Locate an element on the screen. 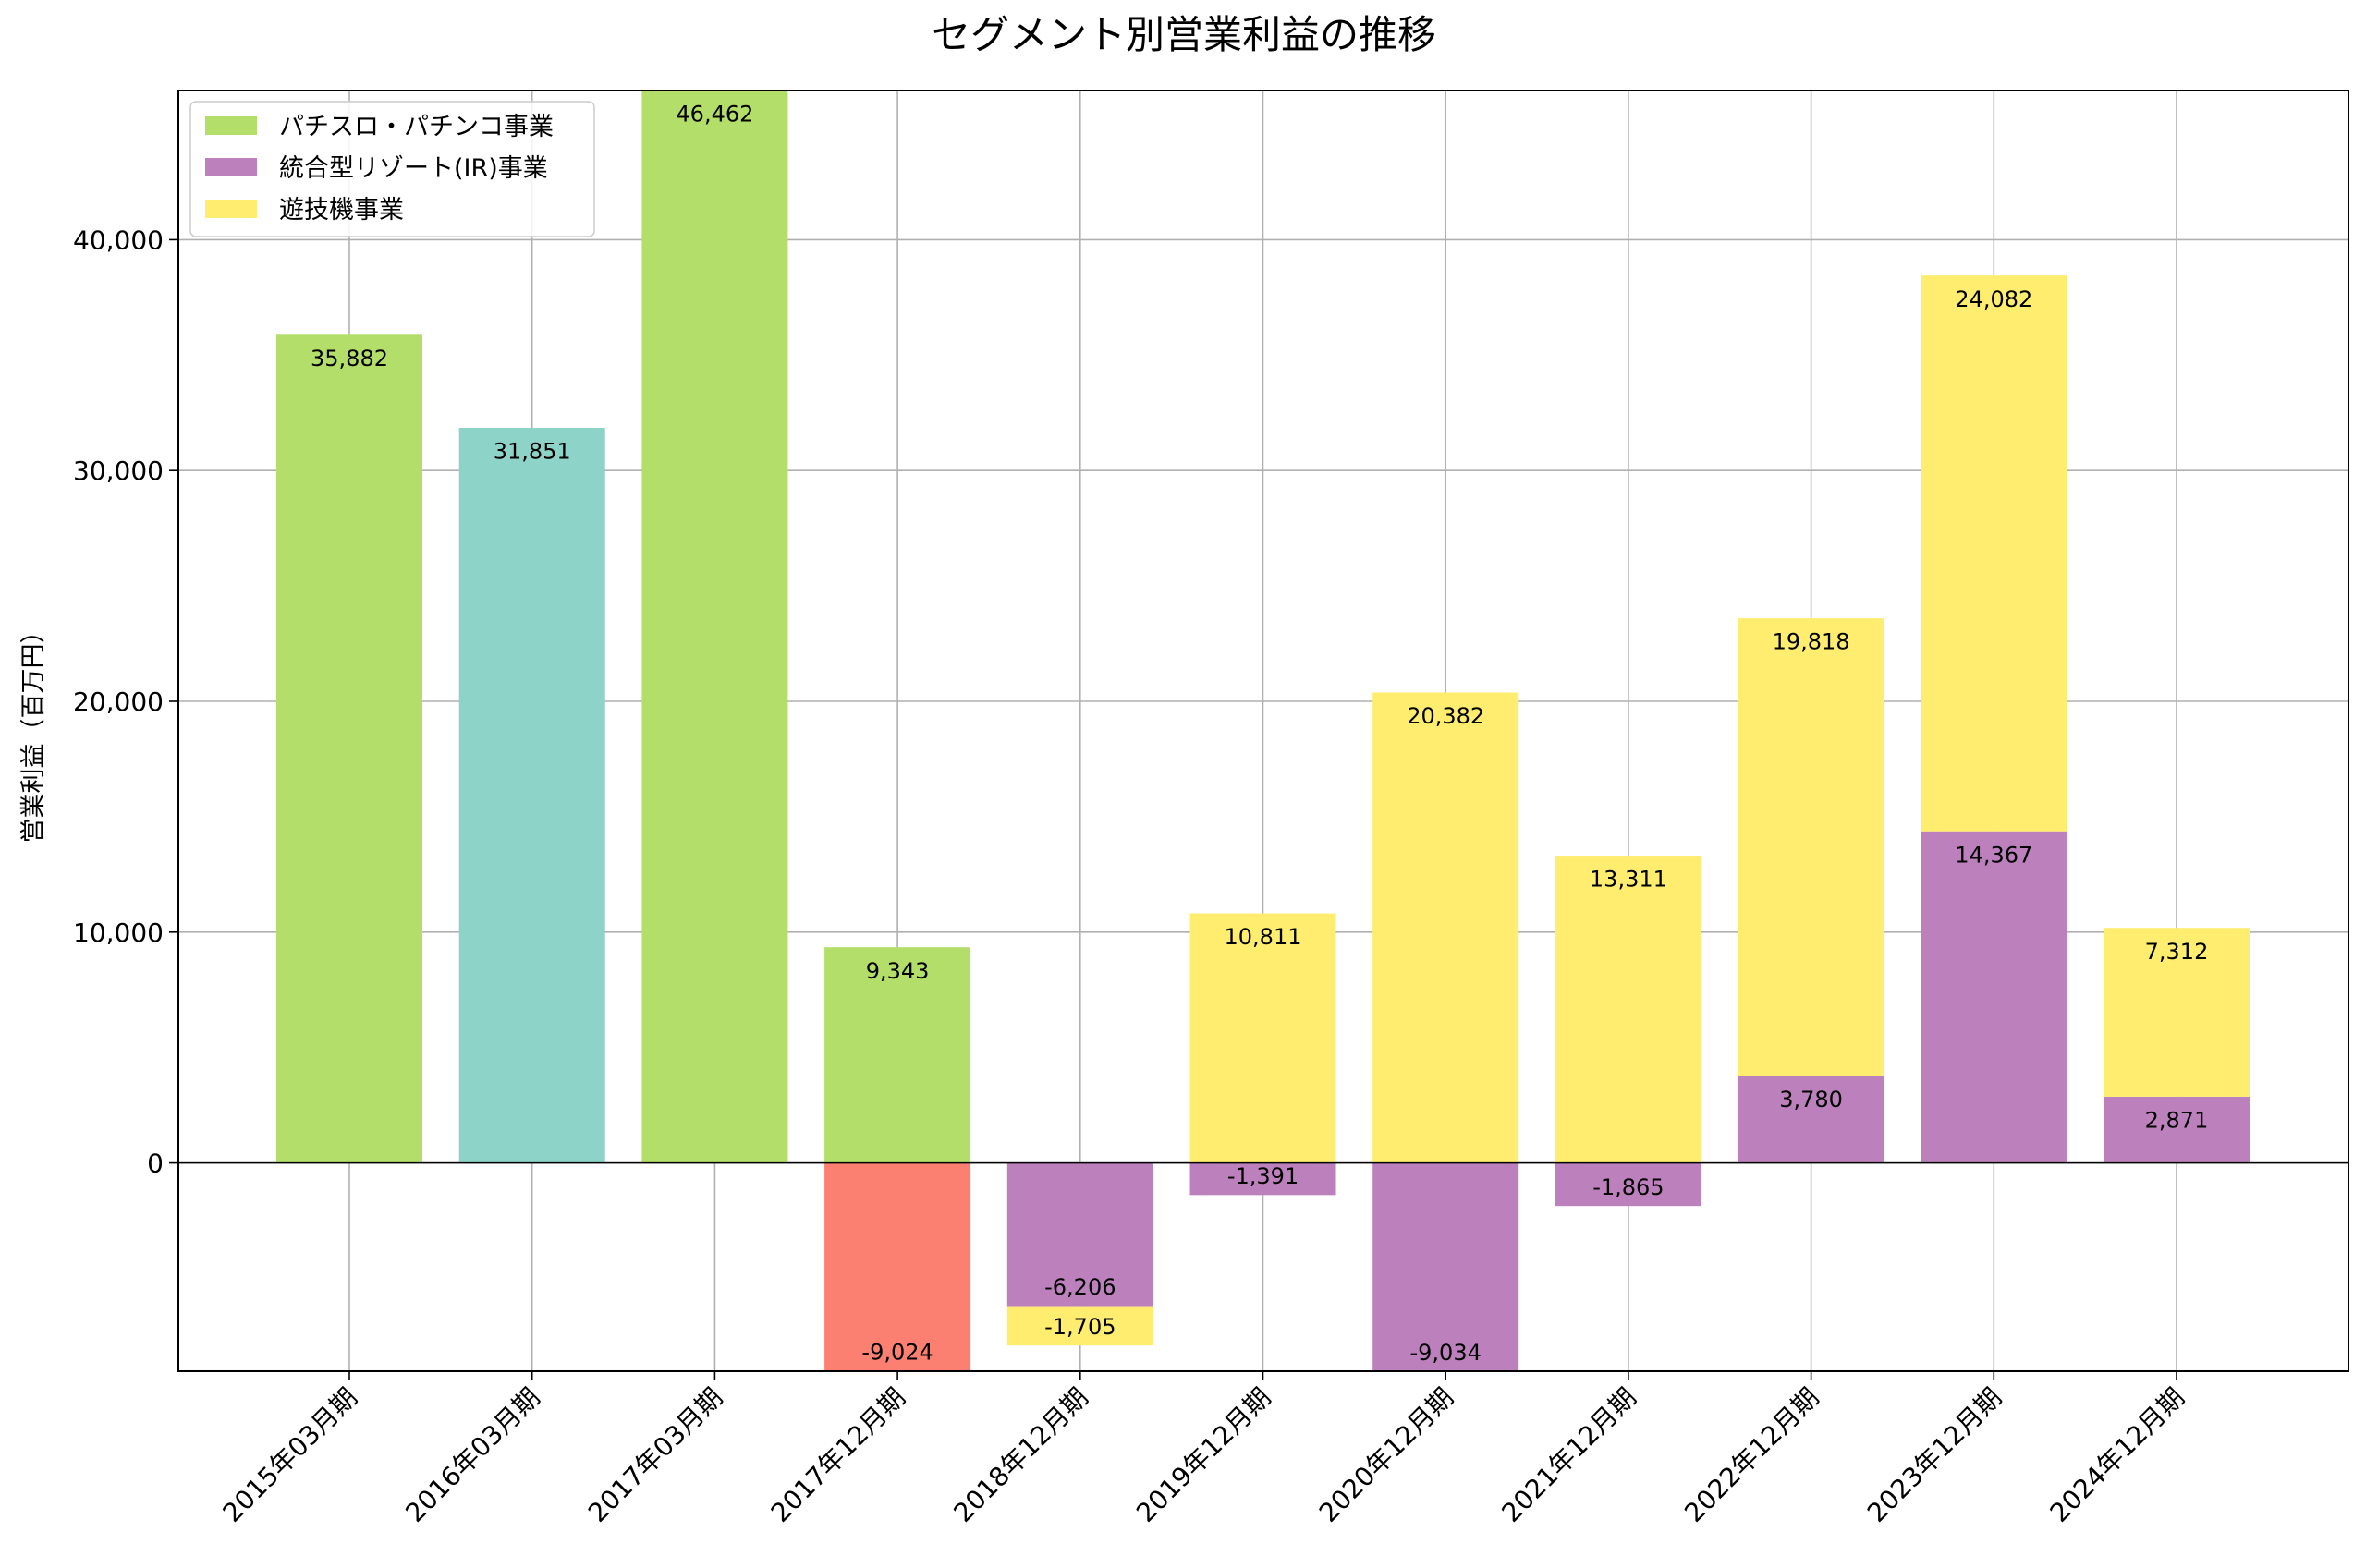 The image size is (2366, 1568). legend-entry-label: 遊技機事業 is located at coordinates (342, 210).